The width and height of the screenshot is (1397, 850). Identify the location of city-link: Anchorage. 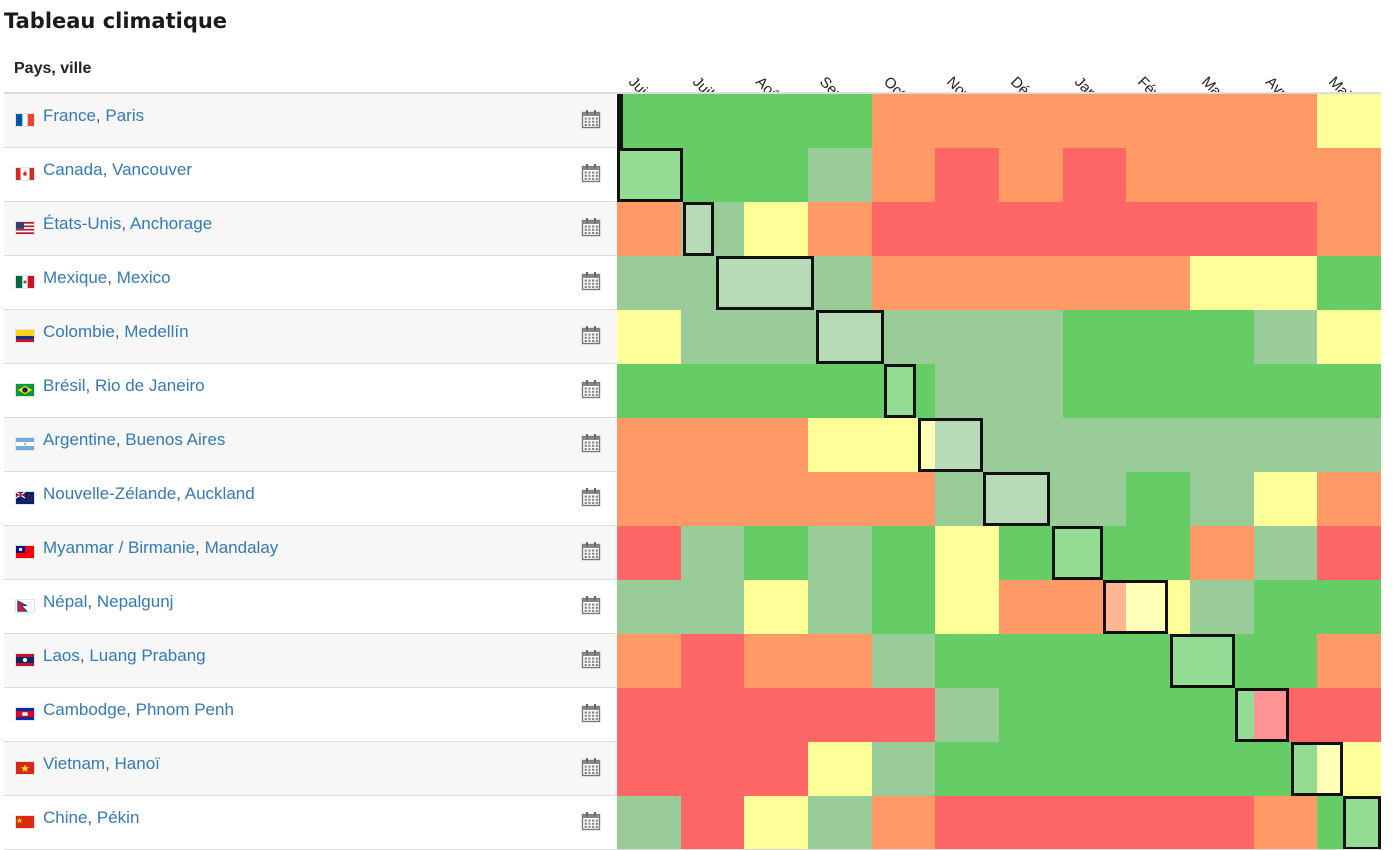
(171, 223).